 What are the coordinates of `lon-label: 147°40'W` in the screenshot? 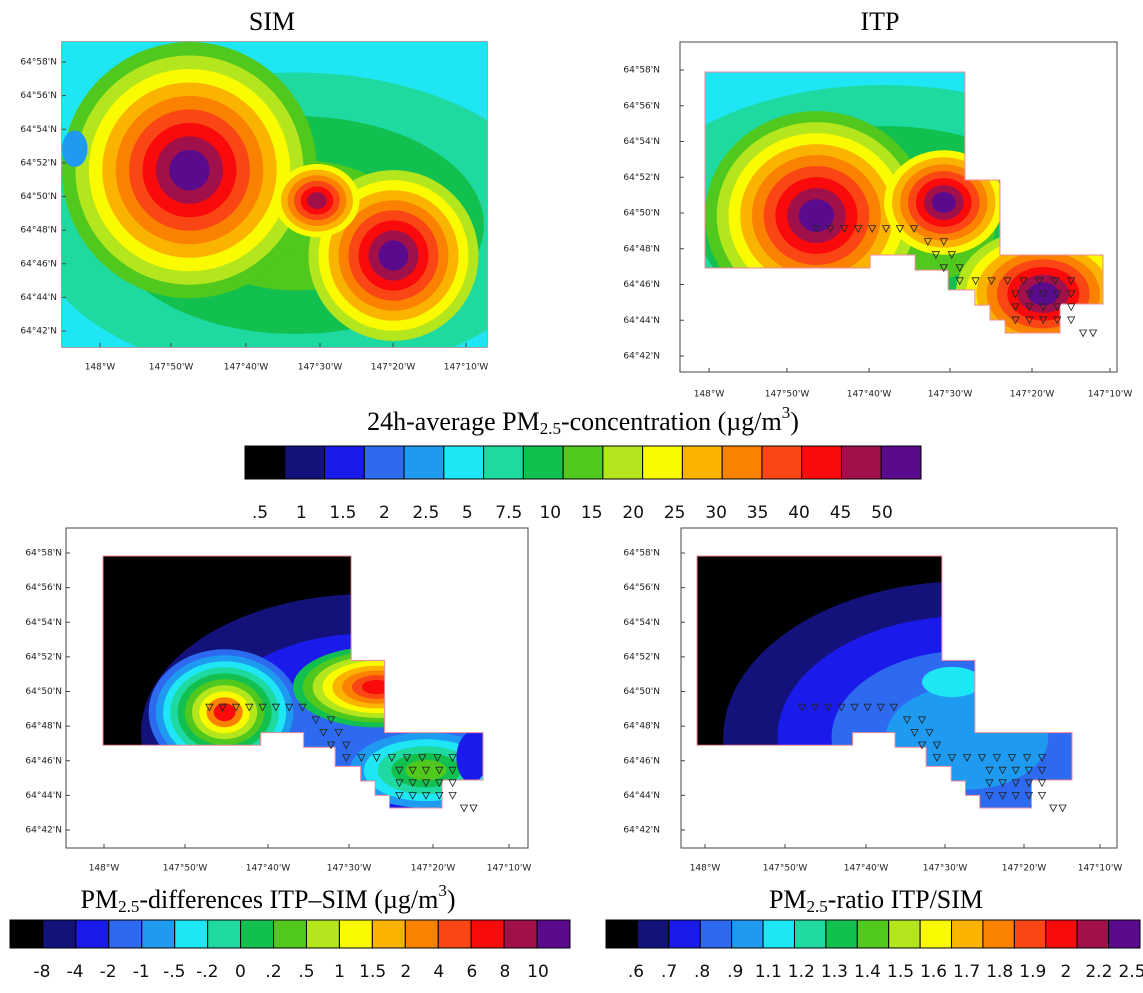 It's located at (246, 368).